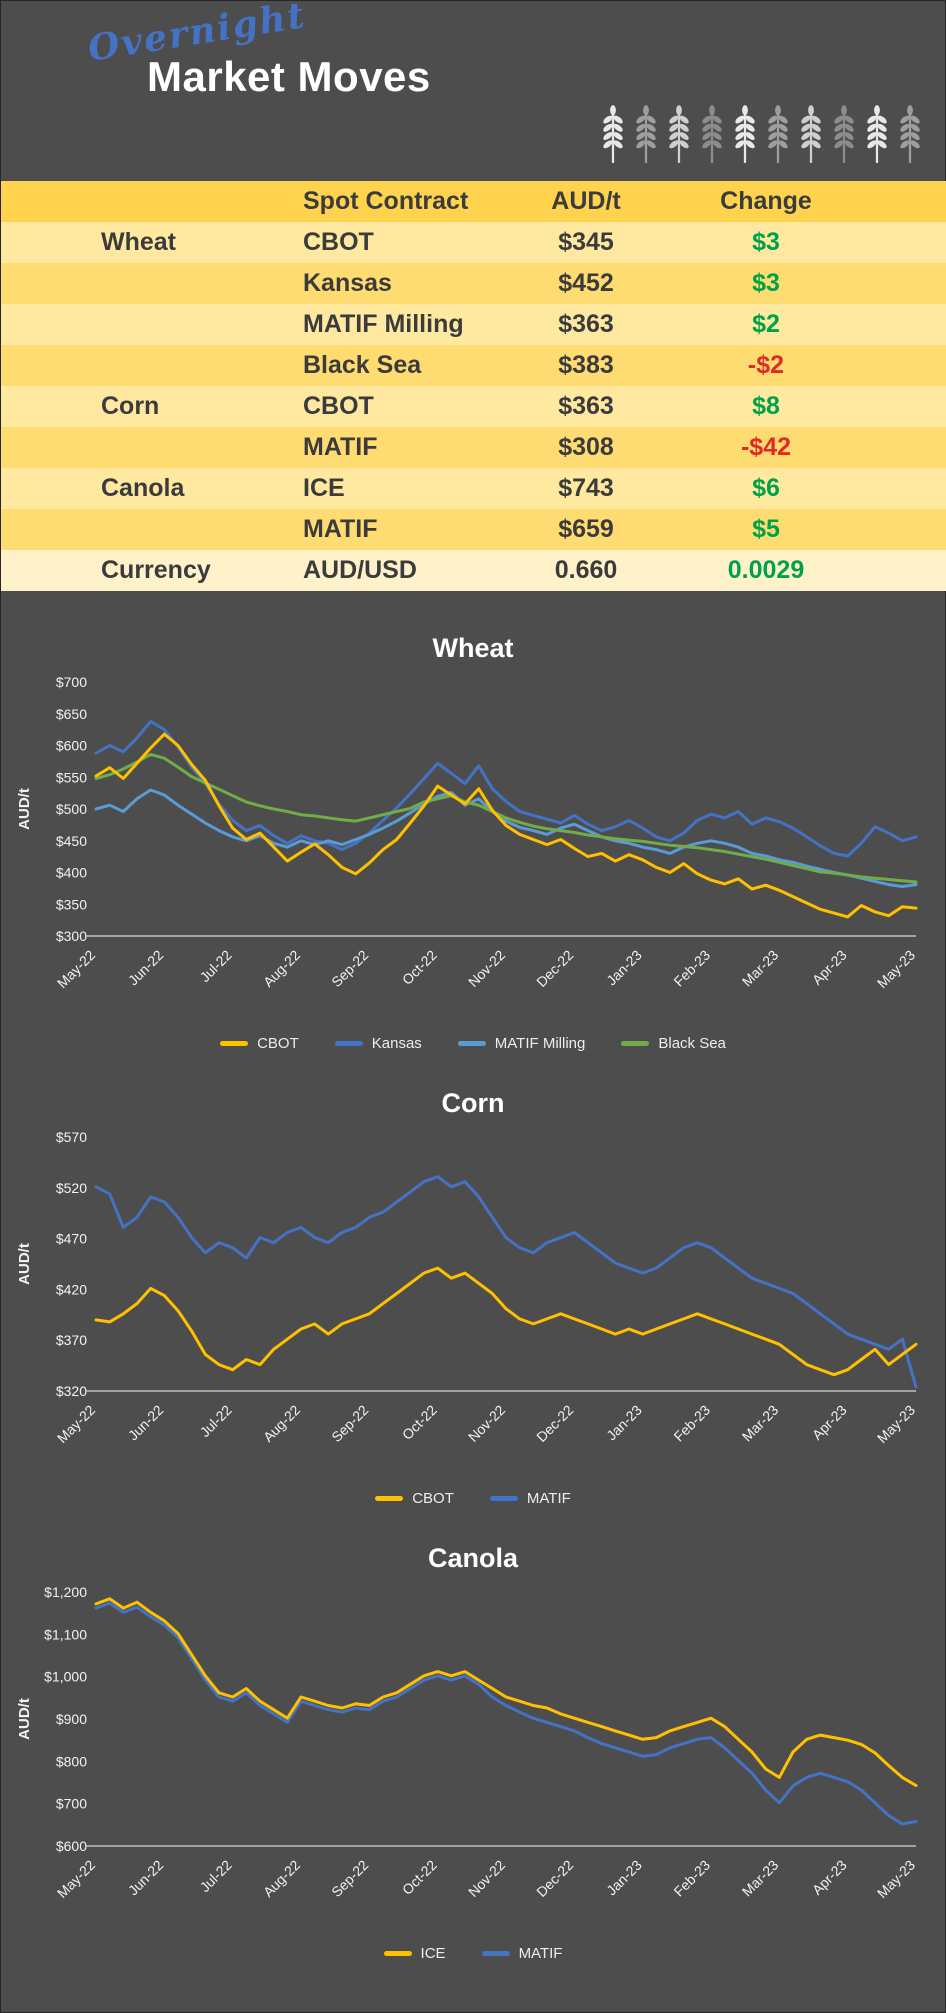 The height and width of the screenshot is (2013, 946). Describe the element at coordinates (65, 1677) in the screenshot. I see `svg-text: $1,000` at that location.